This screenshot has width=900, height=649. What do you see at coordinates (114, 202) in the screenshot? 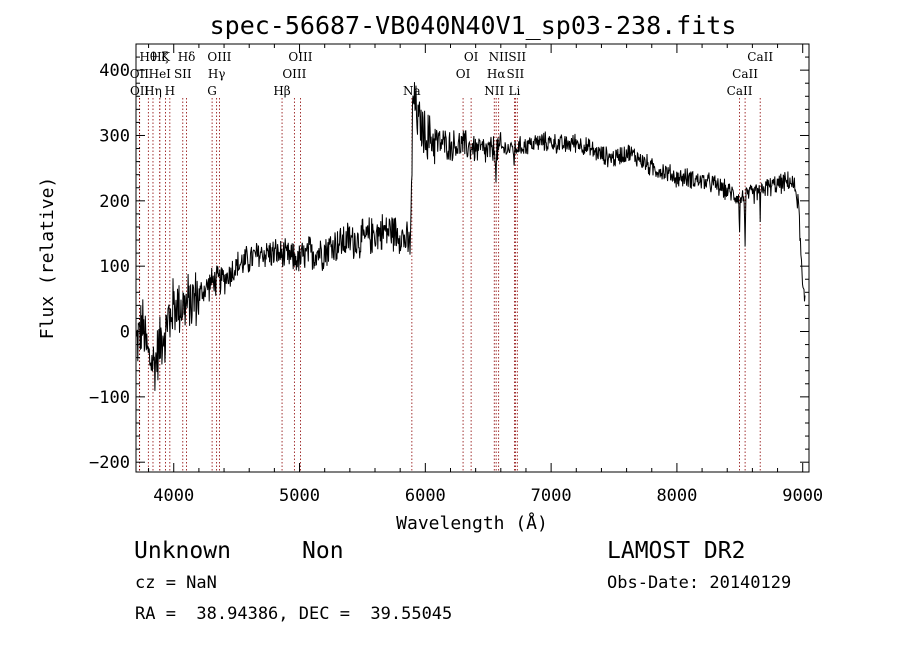
I see `y-tick-label: 200` at bounding box center [114, 202].